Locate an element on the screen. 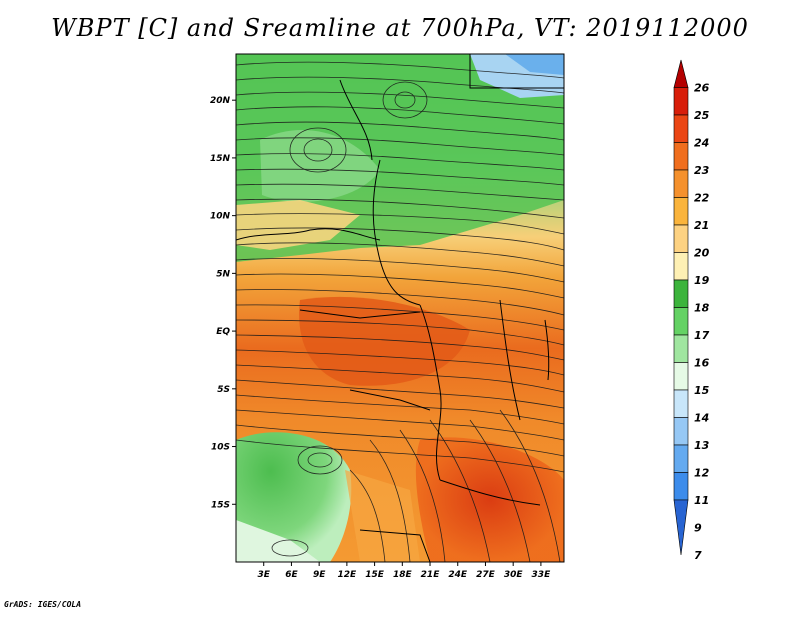  lon-tick-label: 3E is located at coordinates (264, 575).